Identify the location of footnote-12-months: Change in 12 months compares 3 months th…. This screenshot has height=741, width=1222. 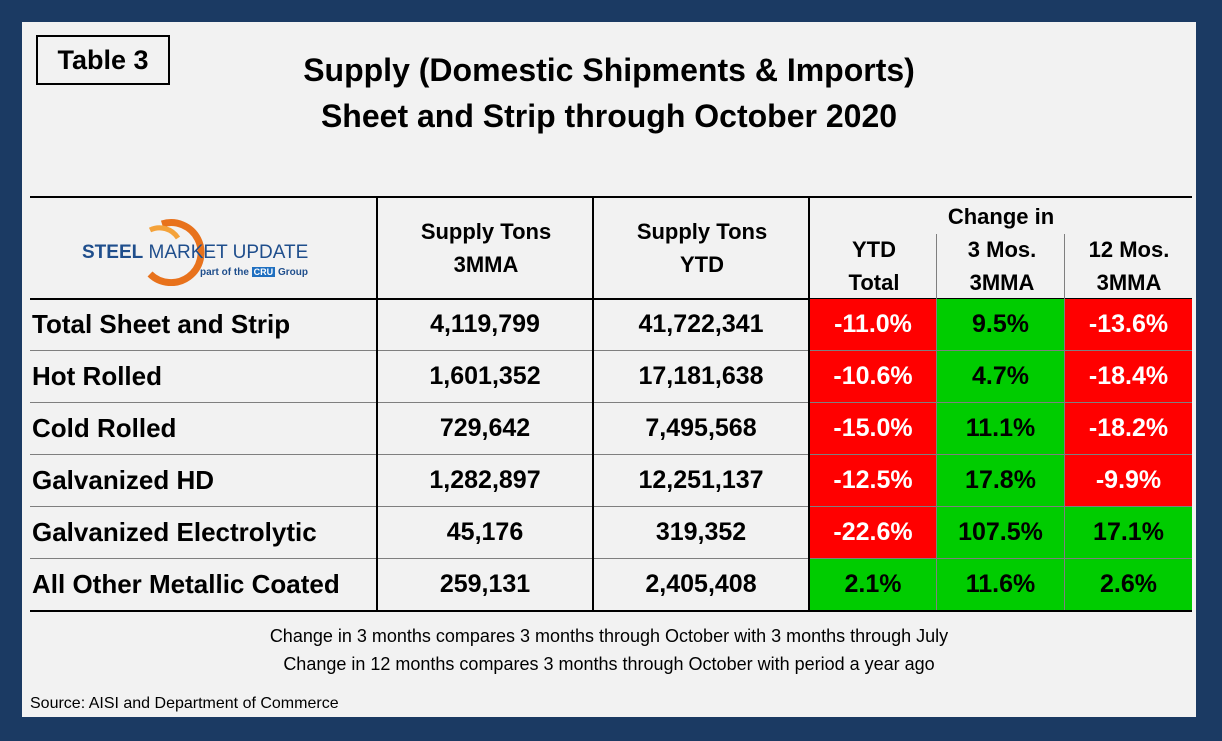
(609, 664).